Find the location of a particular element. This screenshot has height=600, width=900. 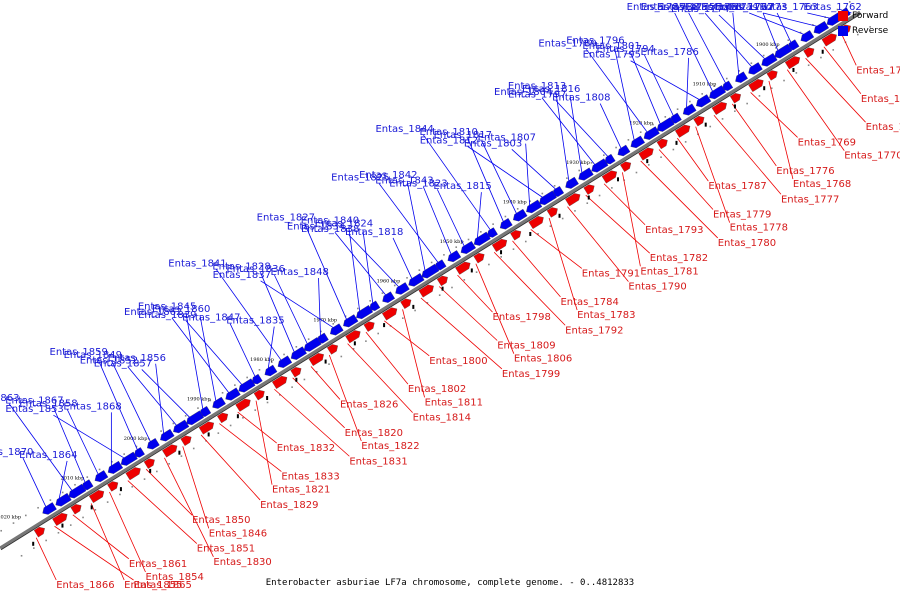

legend-reverse: Reverse is located at coordinates (863, 30).